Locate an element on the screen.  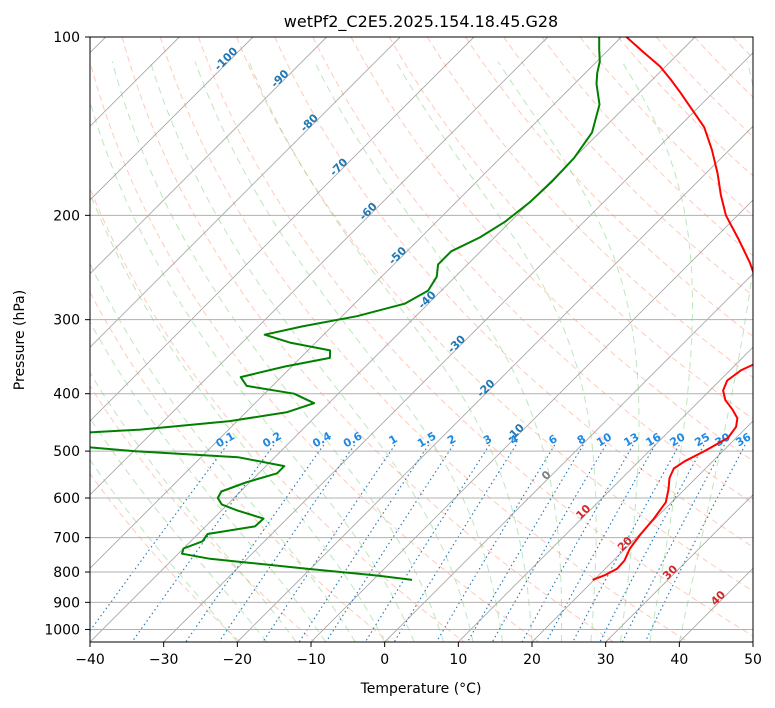
y-axis-title: Pressure (hPa) is located at coordinates (20, 340).